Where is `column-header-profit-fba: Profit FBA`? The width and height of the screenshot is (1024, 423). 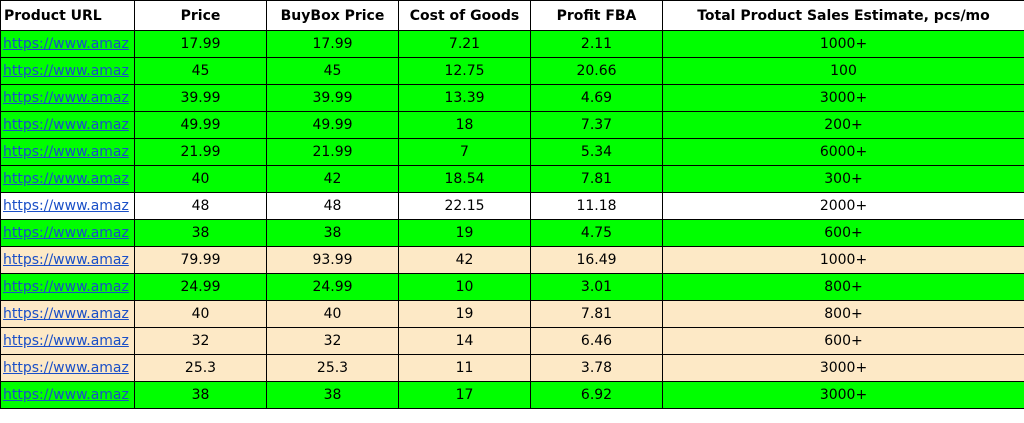 column-header-profit-fba: Profit FBA is located at coordinates (596, 15).